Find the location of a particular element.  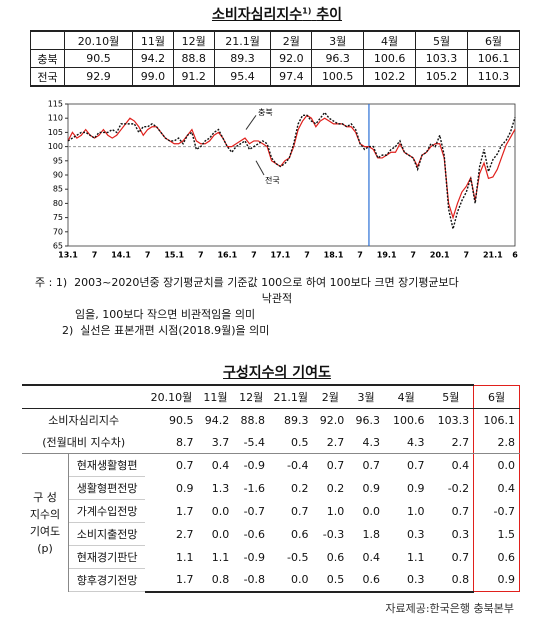

x-tick-label: 15.1 is located at coordinates (174, 255).